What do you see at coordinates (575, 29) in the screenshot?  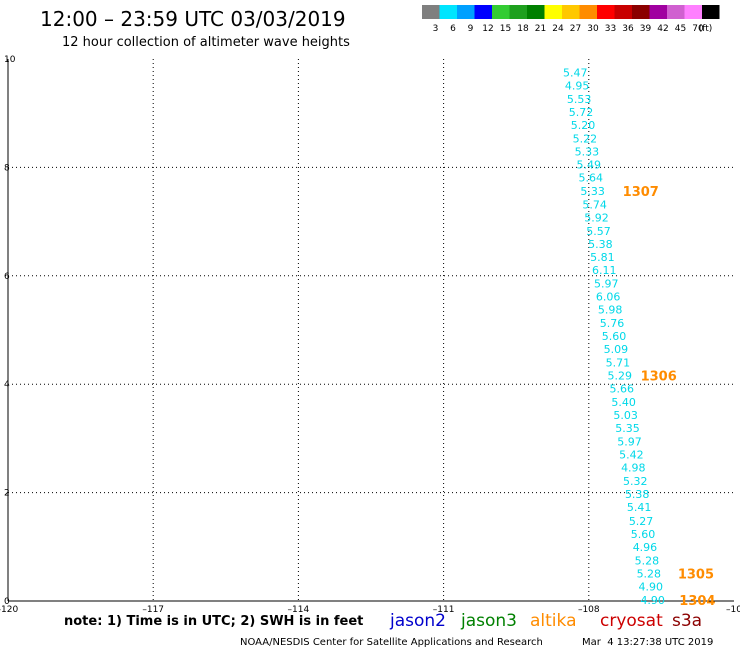 I see `scale-label: 27` at bounding box center [575, 29].